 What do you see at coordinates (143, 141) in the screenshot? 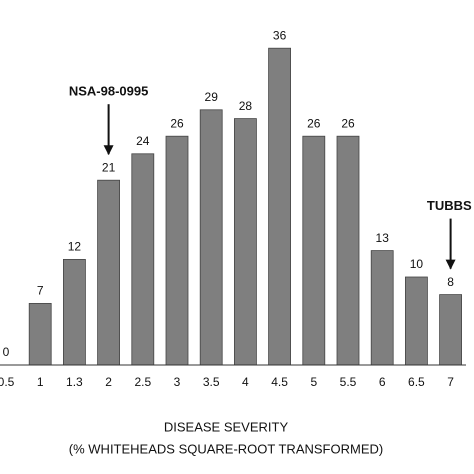
I see `value-label: 24` at bounding box center [143, 141].